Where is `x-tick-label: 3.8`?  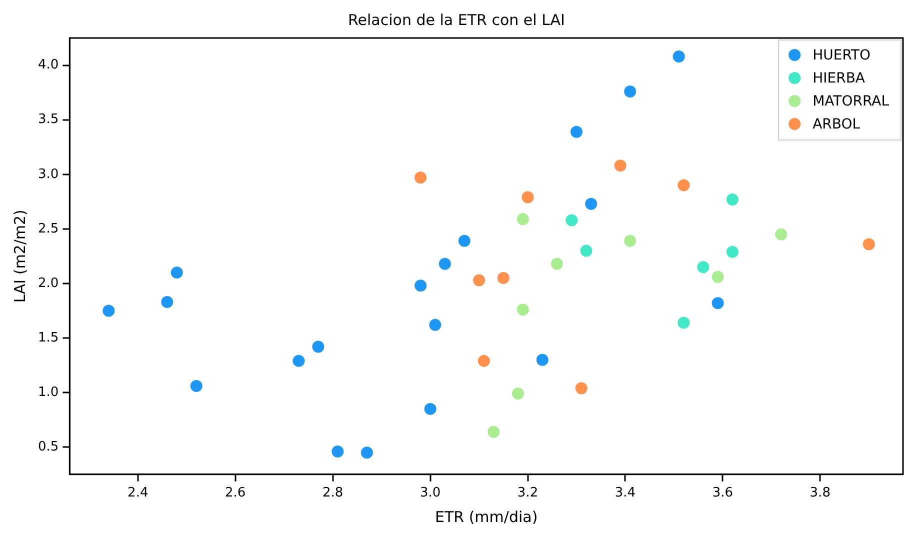
x-tick-label: 3.8 is located at coordinates (820, 493).